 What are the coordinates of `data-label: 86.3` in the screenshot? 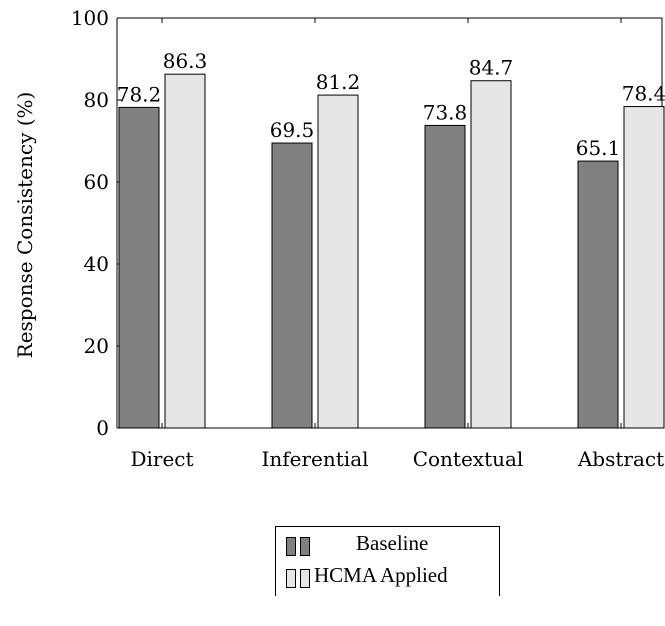 It's located at (185, 61).